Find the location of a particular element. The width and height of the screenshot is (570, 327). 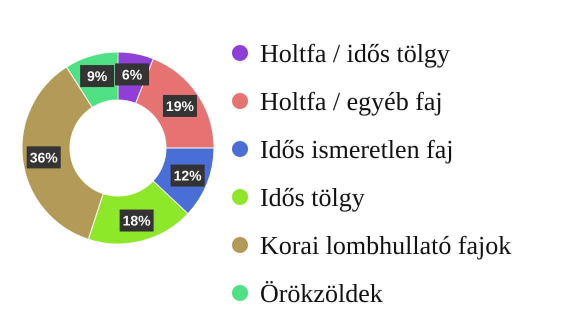

legend-label: Idős ismeretlen faj is located at coordinates (357, 149).